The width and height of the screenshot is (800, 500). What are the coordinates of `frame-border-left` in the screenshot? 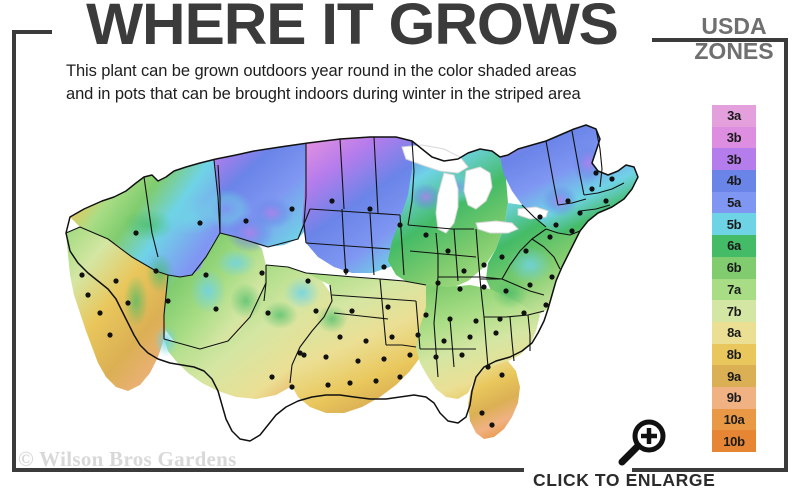 It's located at (14, 251).